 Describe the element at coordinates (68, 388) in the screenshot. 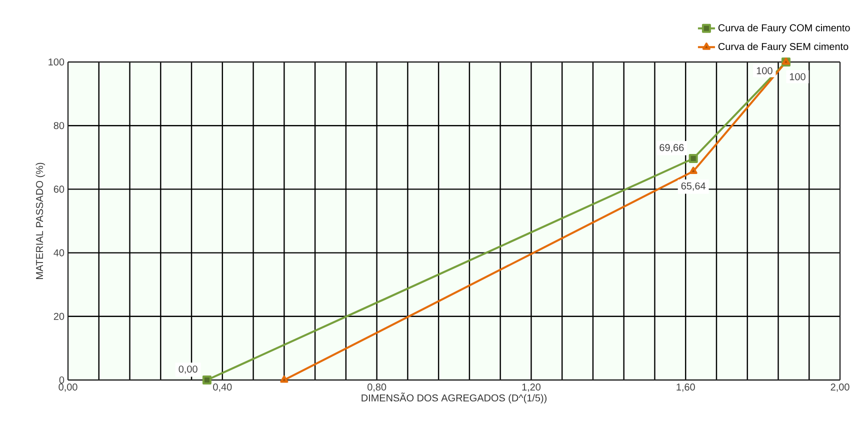

I see `x-tick-label: 0,00` at that location.